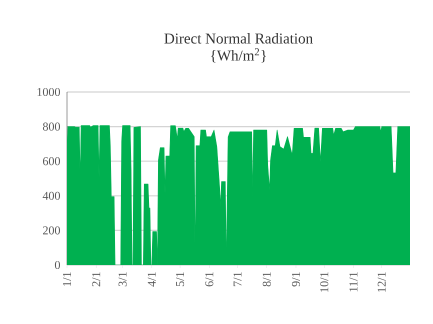 This screenshot has width=433, height=324. Describe the element at coordinates (353, 282) in the screenshot. I see `x-tick-label: 11/1` at that location.